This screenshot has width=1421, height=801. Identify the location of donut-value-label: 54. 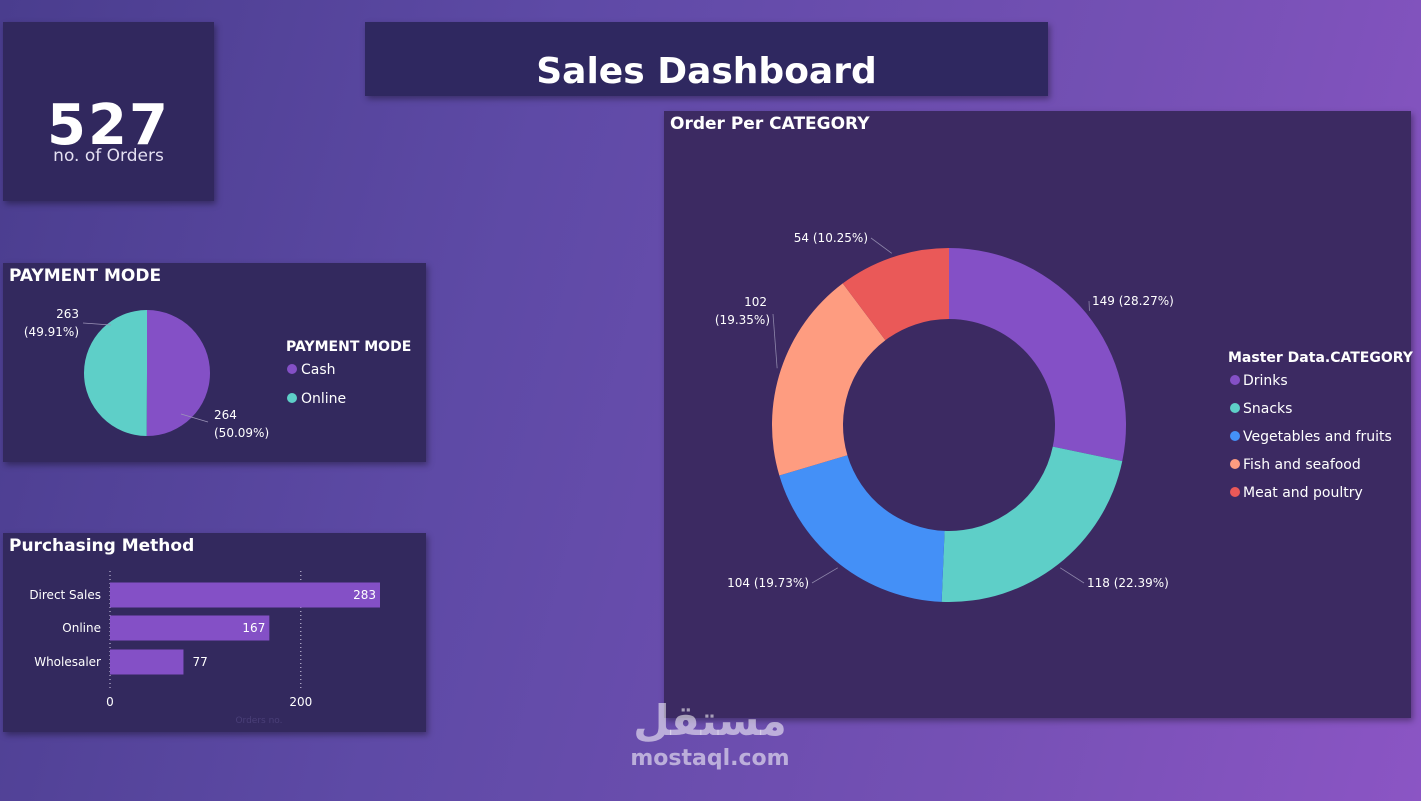
(801, 238).